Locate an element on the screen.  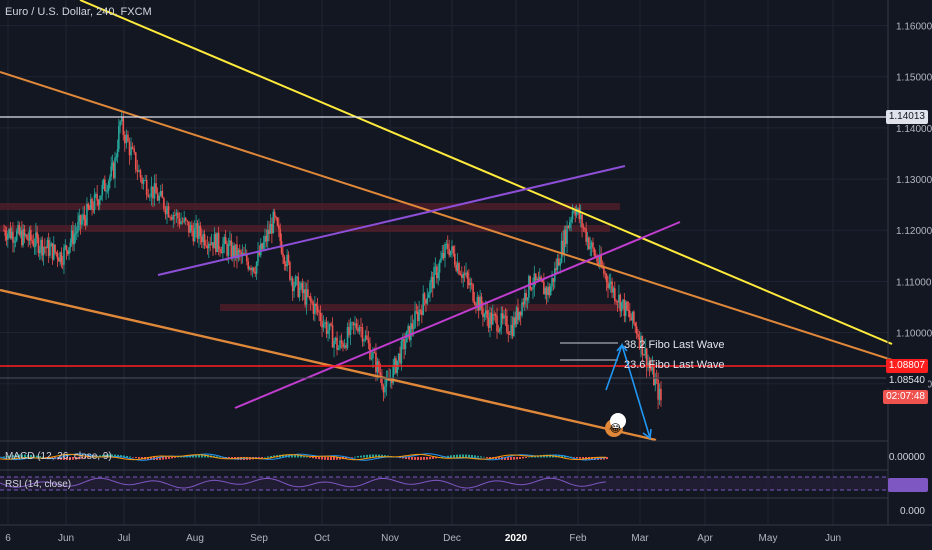
rsi-line is located at coordinates (303, 483).